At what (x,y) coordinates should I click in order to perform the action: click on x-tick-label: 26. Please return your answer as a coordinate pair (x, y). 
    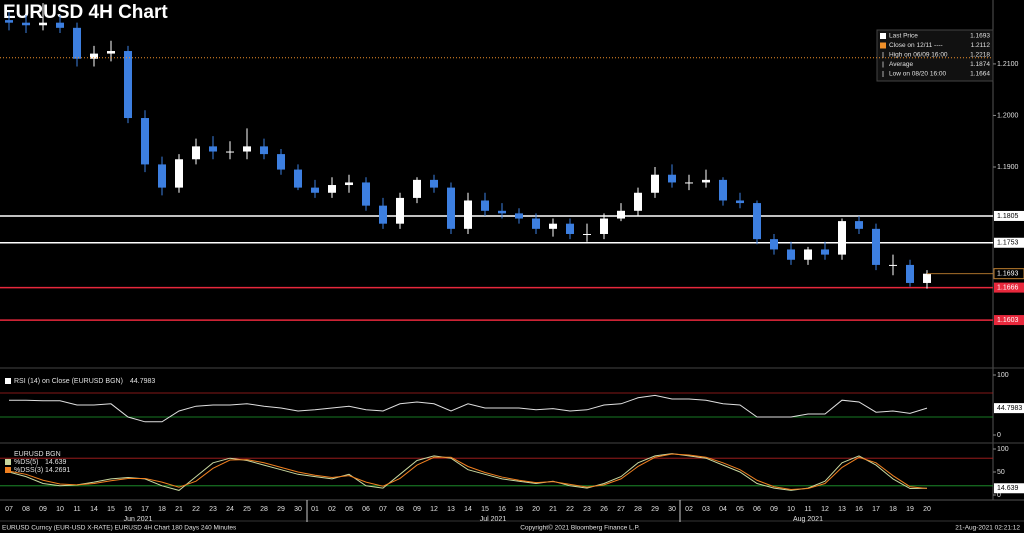
    Looking at the image, I should click on (604, 509).